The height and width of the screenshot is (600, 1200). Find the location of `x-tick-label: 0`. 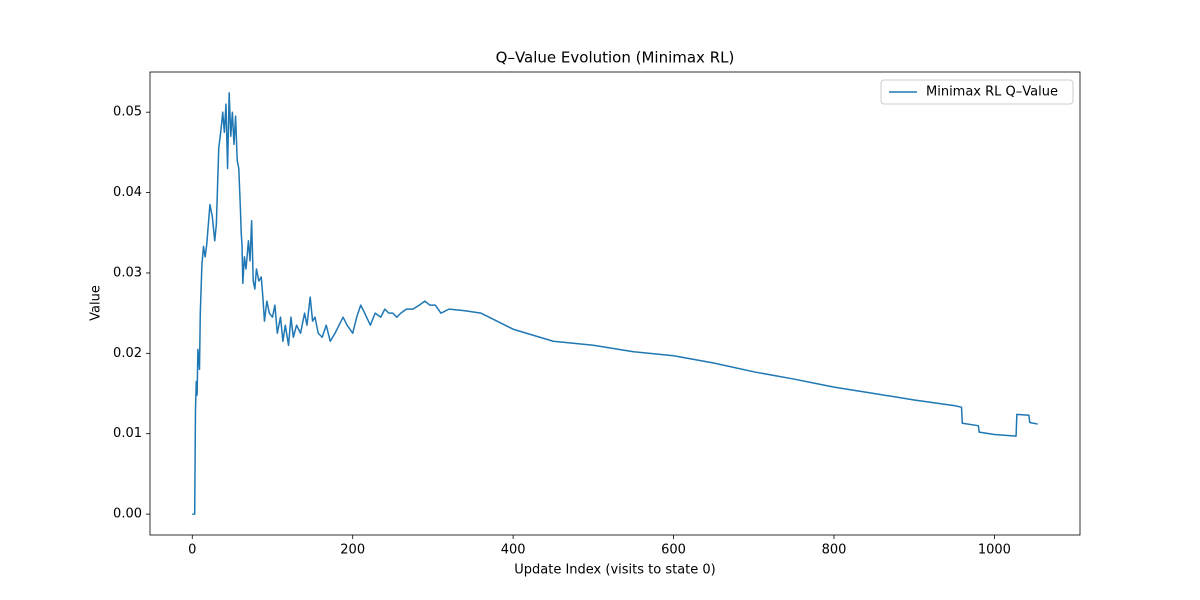

x-tick-label: 0 is located at coordinates (192, 550).